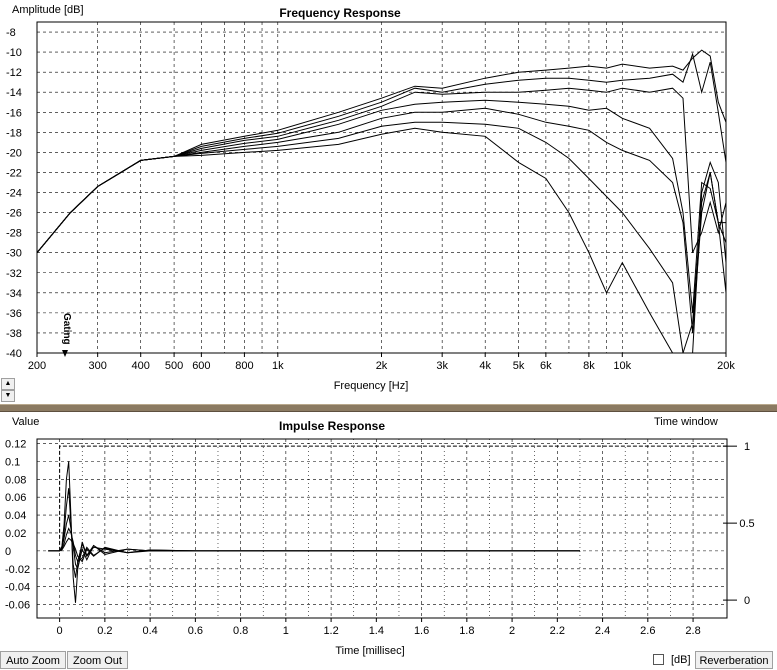 The height and width of the screenshot is (670, 777). Describe the element at coordinates (747, 601) in the screenshot. I see `time-window-tick-label: 0` at that location.